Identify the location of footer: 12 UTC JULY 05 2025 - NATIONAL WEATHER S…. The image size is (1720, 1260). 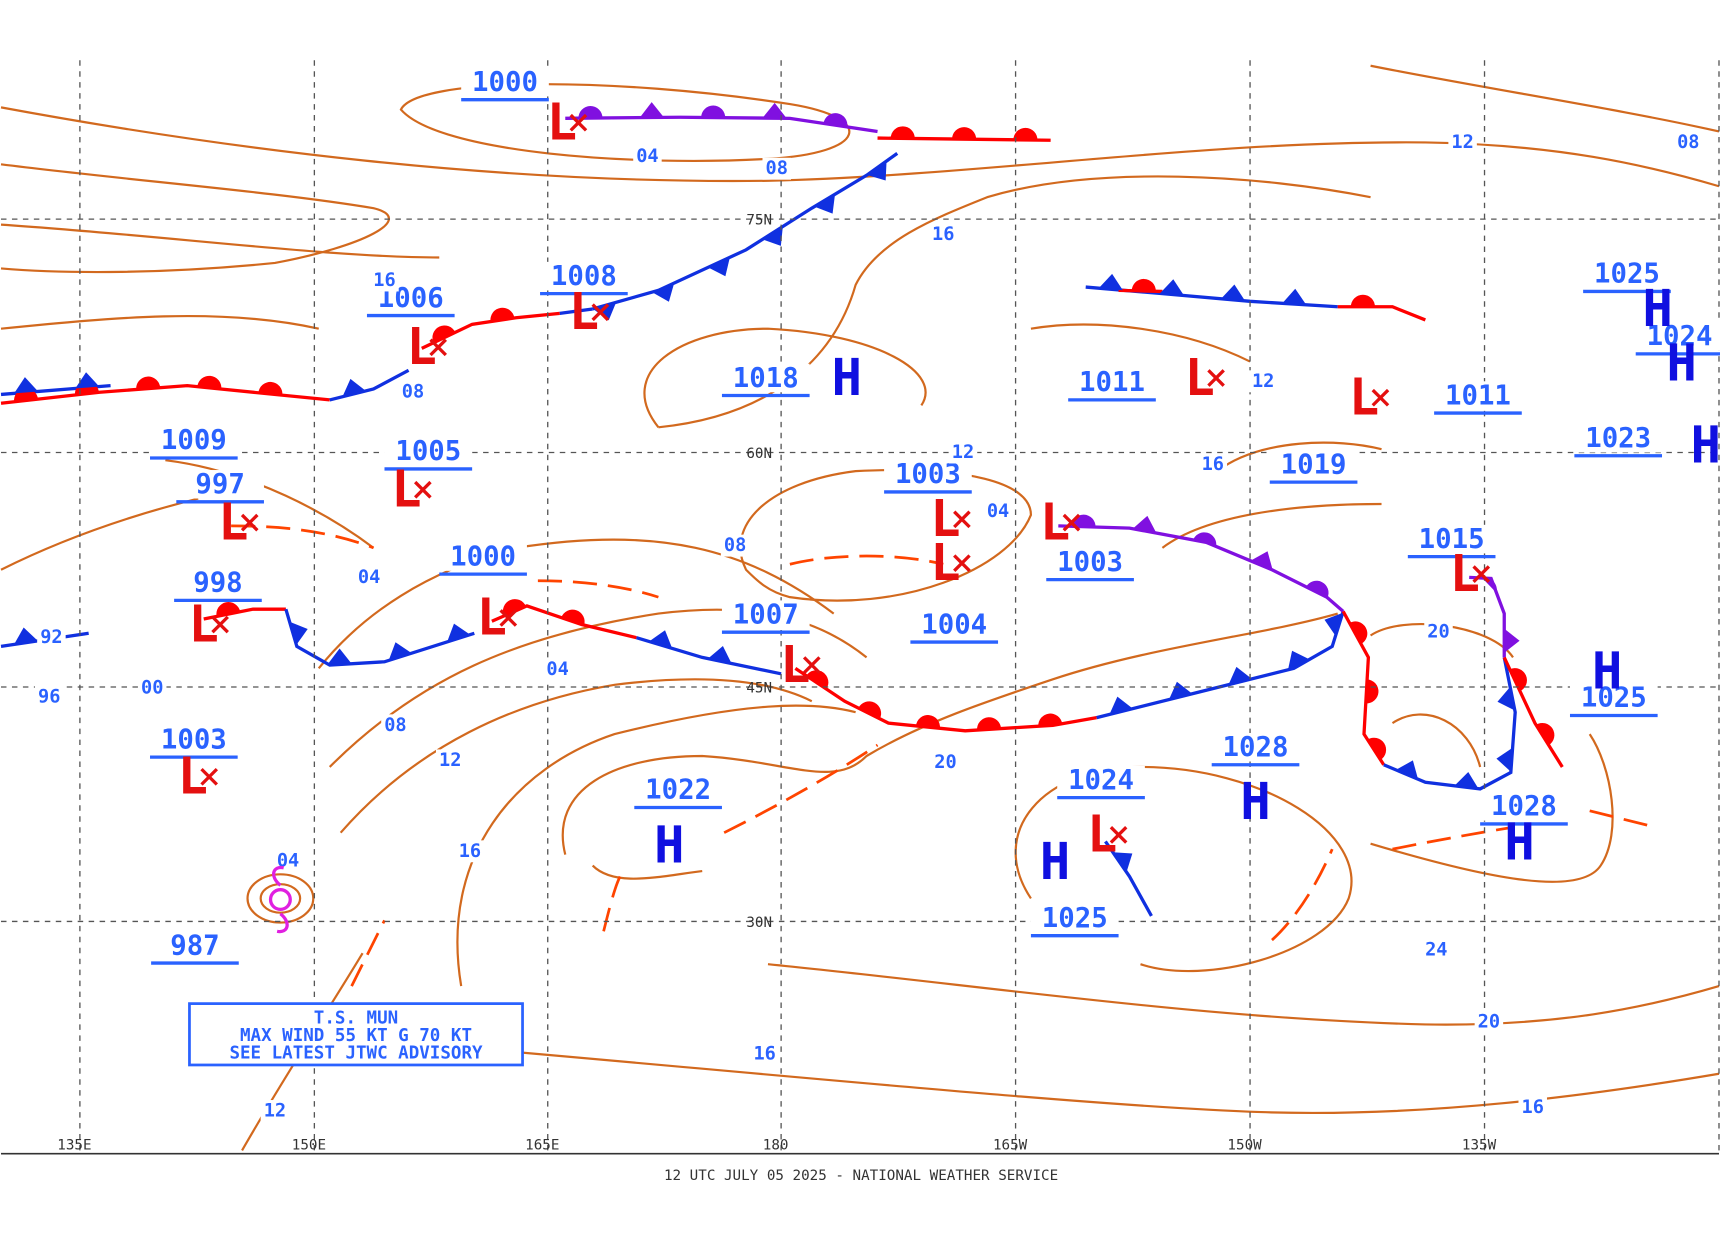
(861, 1176).